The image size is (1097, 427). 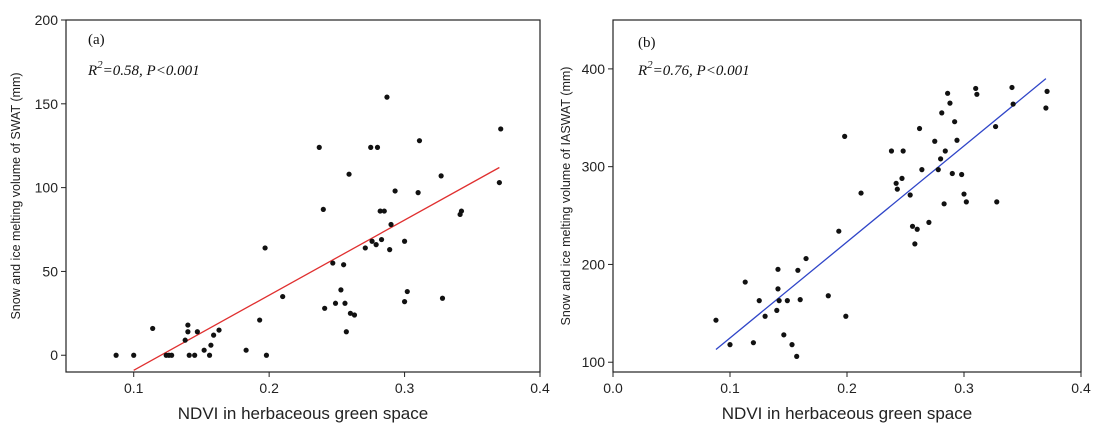 What do you see at coordinates (594, 167) in the screenshot?
I see `y-tick-label: 300` at bounding box center [594, 167].